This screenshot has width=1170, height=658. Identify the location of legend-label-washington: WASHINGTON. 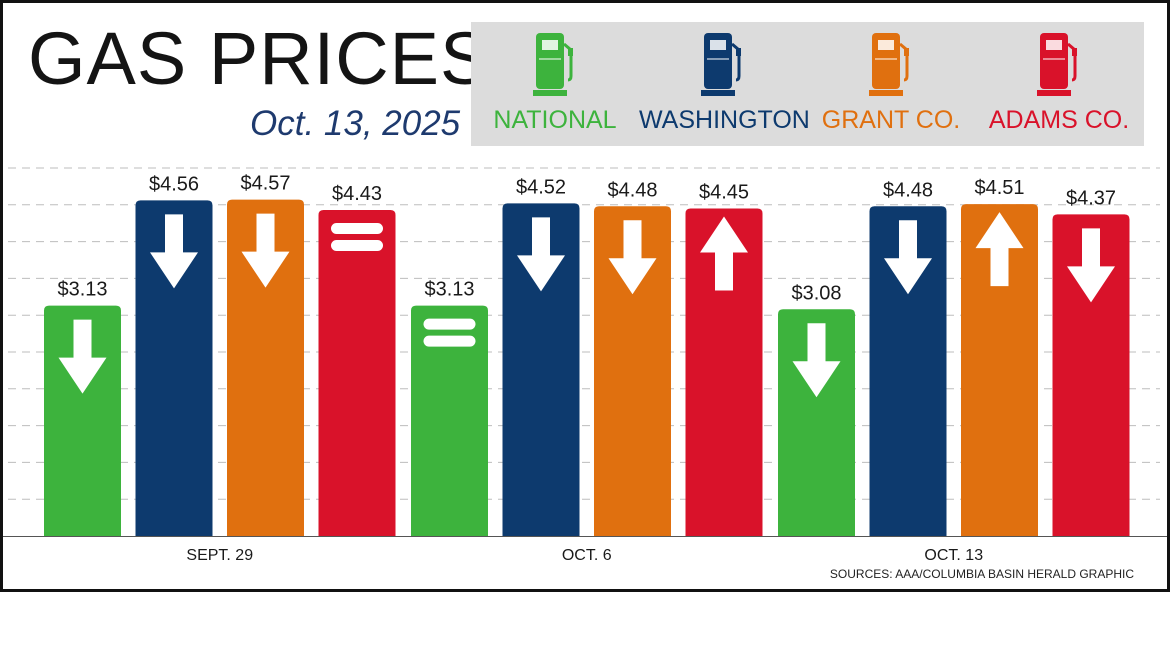
(724, 120).